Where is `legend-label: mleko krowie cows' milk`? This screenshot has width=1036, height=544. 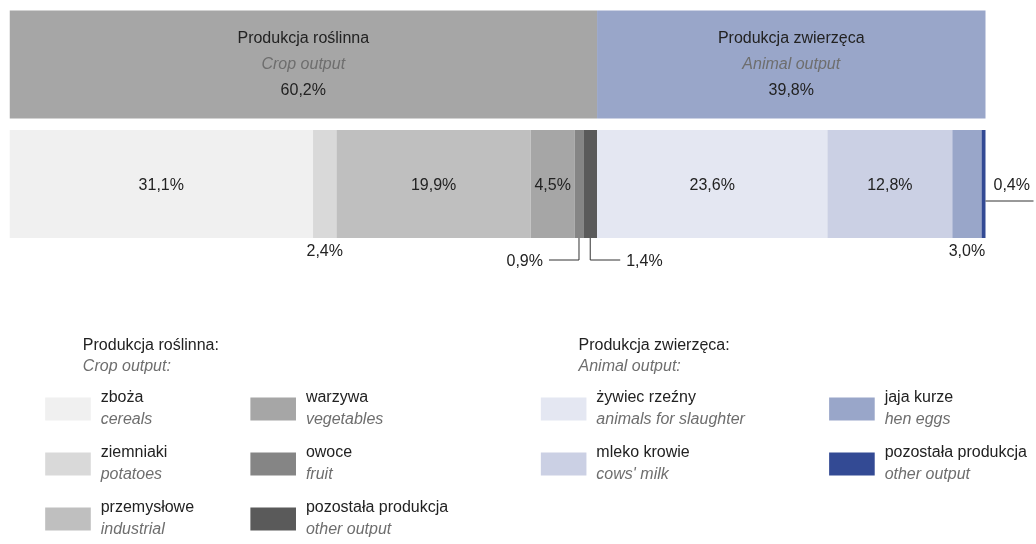 legend-label: mleko krowie cows' milk is located at coordinates (643, 462).